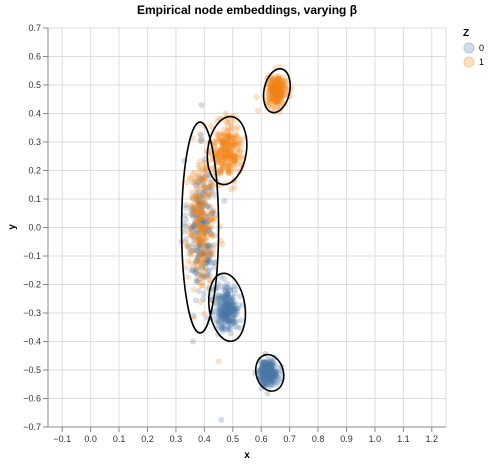 The width and height of the screenshot is (492, 464). Describe the element at coordinates (204, 439) in the screenshot. I see `x-tick-label: 0.4` at that location.